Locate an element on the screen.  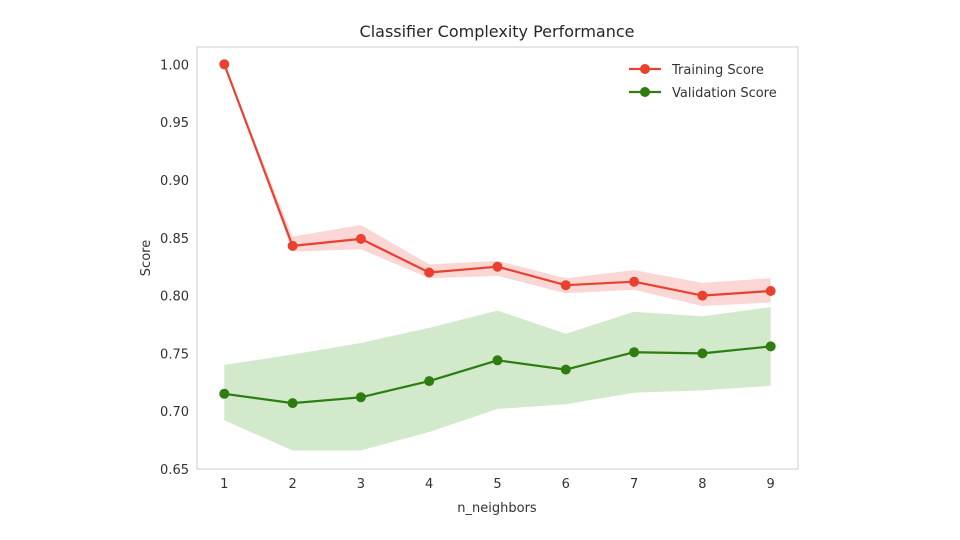
legend-validation-score-label: Validation Score is located at coordinates (724, 93).